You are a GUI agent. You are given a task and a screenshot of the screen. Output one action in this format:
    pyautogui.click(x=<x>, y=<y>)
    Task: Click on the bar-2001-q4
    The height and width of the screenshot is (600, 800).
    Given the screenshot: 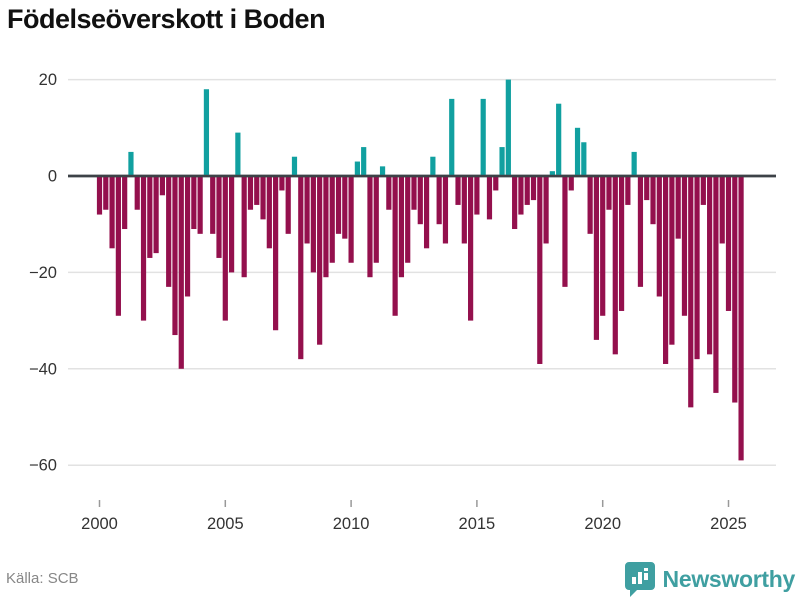 What is the action you would take?
    pyautogui.click(x=143, y=248)
    